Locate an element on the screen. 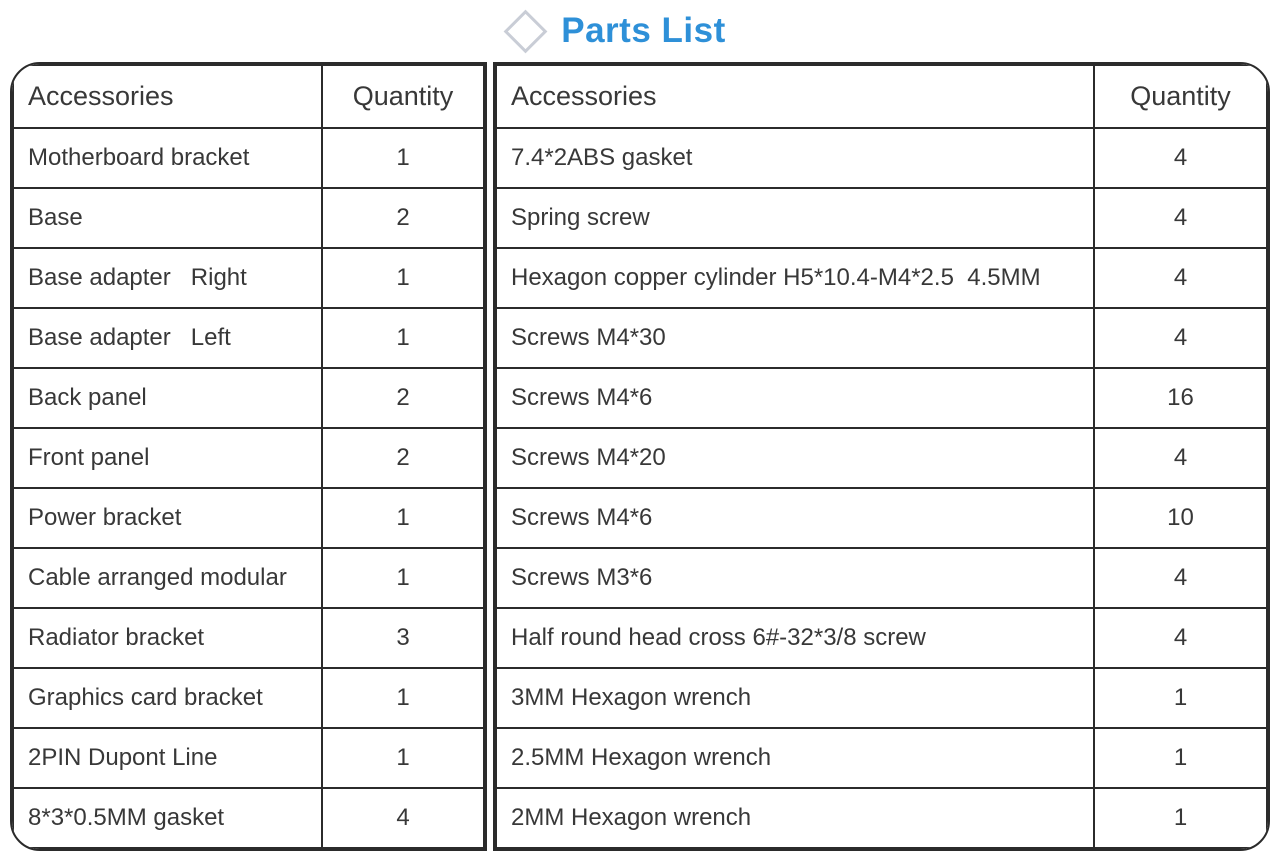 The height and width of the screenshot is (856, 1280). table-row: Base adapter Left 1 is located at coordinates (248, 338).